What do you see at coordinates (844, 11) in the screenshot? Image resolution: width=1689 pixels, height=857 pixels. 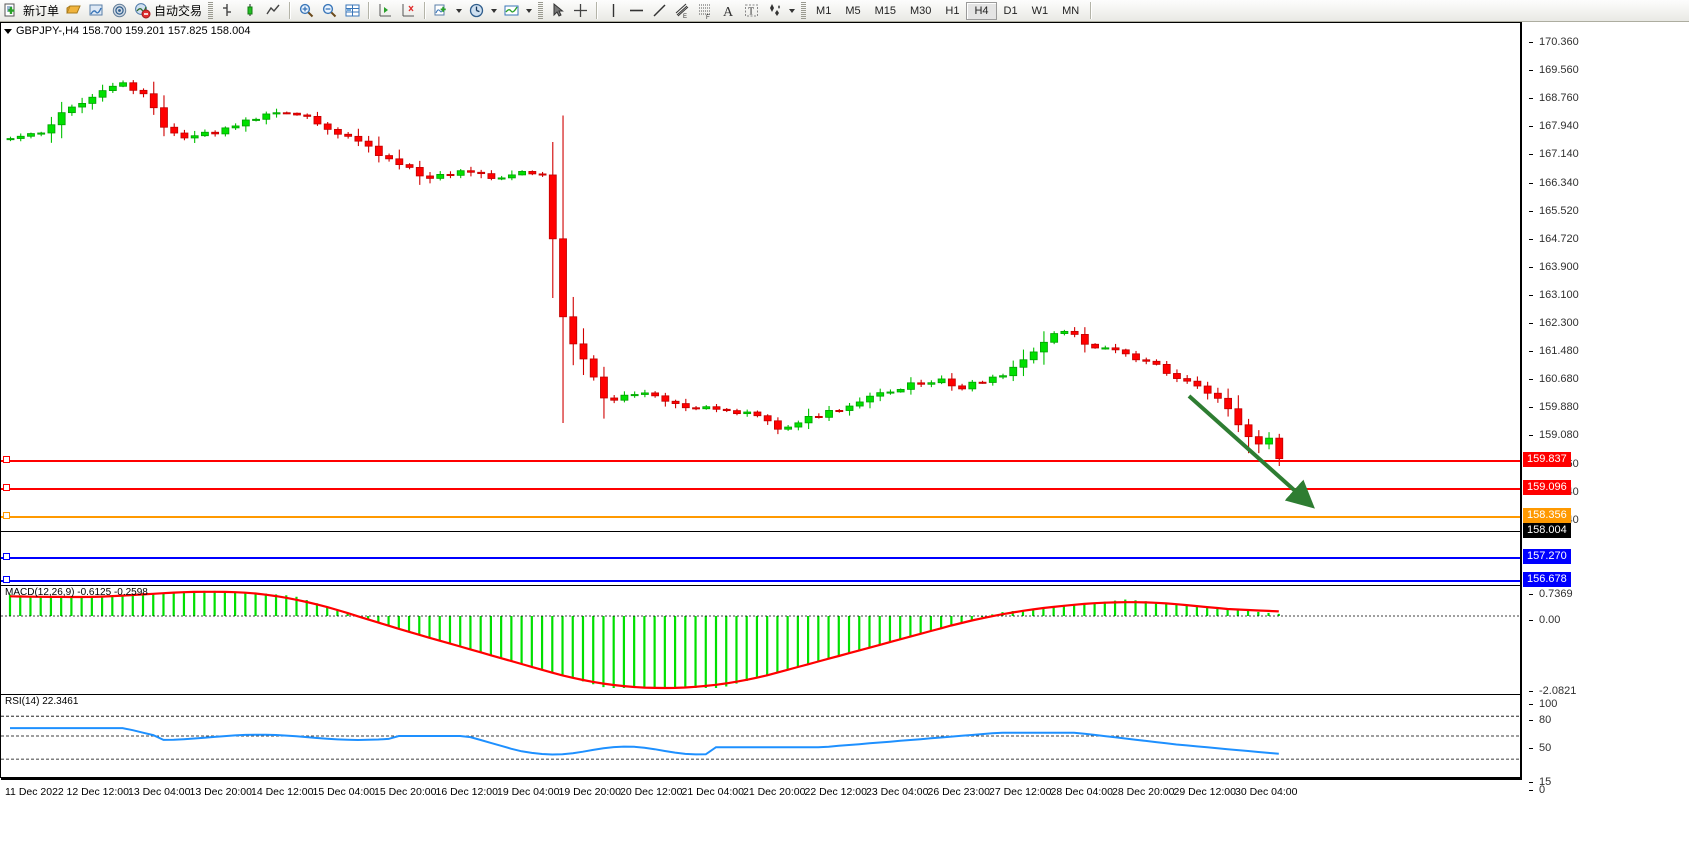 I see `main-toolbar: 新订单` at bounding box center [844, 11].